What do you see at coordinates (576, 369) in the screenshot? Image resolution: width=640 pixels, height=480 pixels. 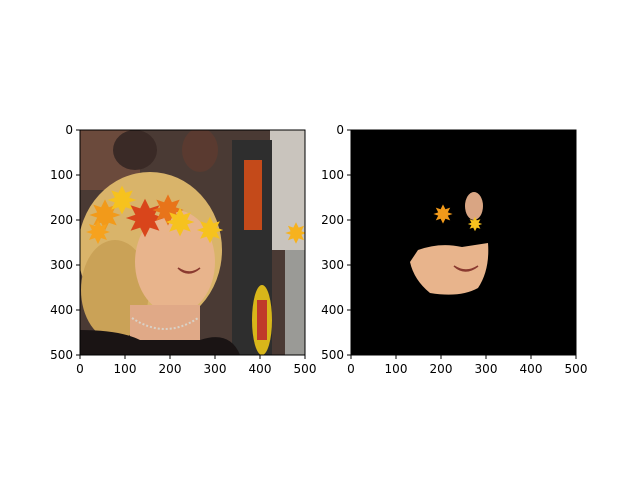 I see `right-xtick-label: 500` at bounding box center [576, 369].